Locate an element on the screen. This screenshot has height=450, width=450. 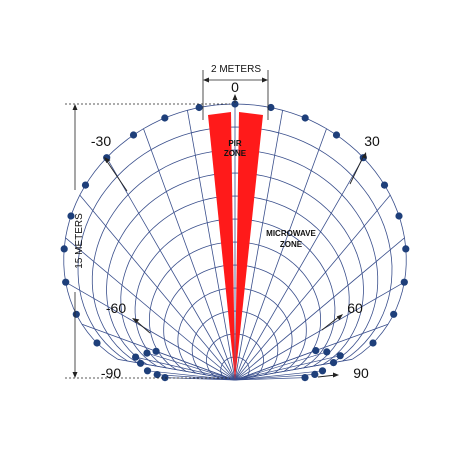
detection-beams is located at coordinates (238, 365).